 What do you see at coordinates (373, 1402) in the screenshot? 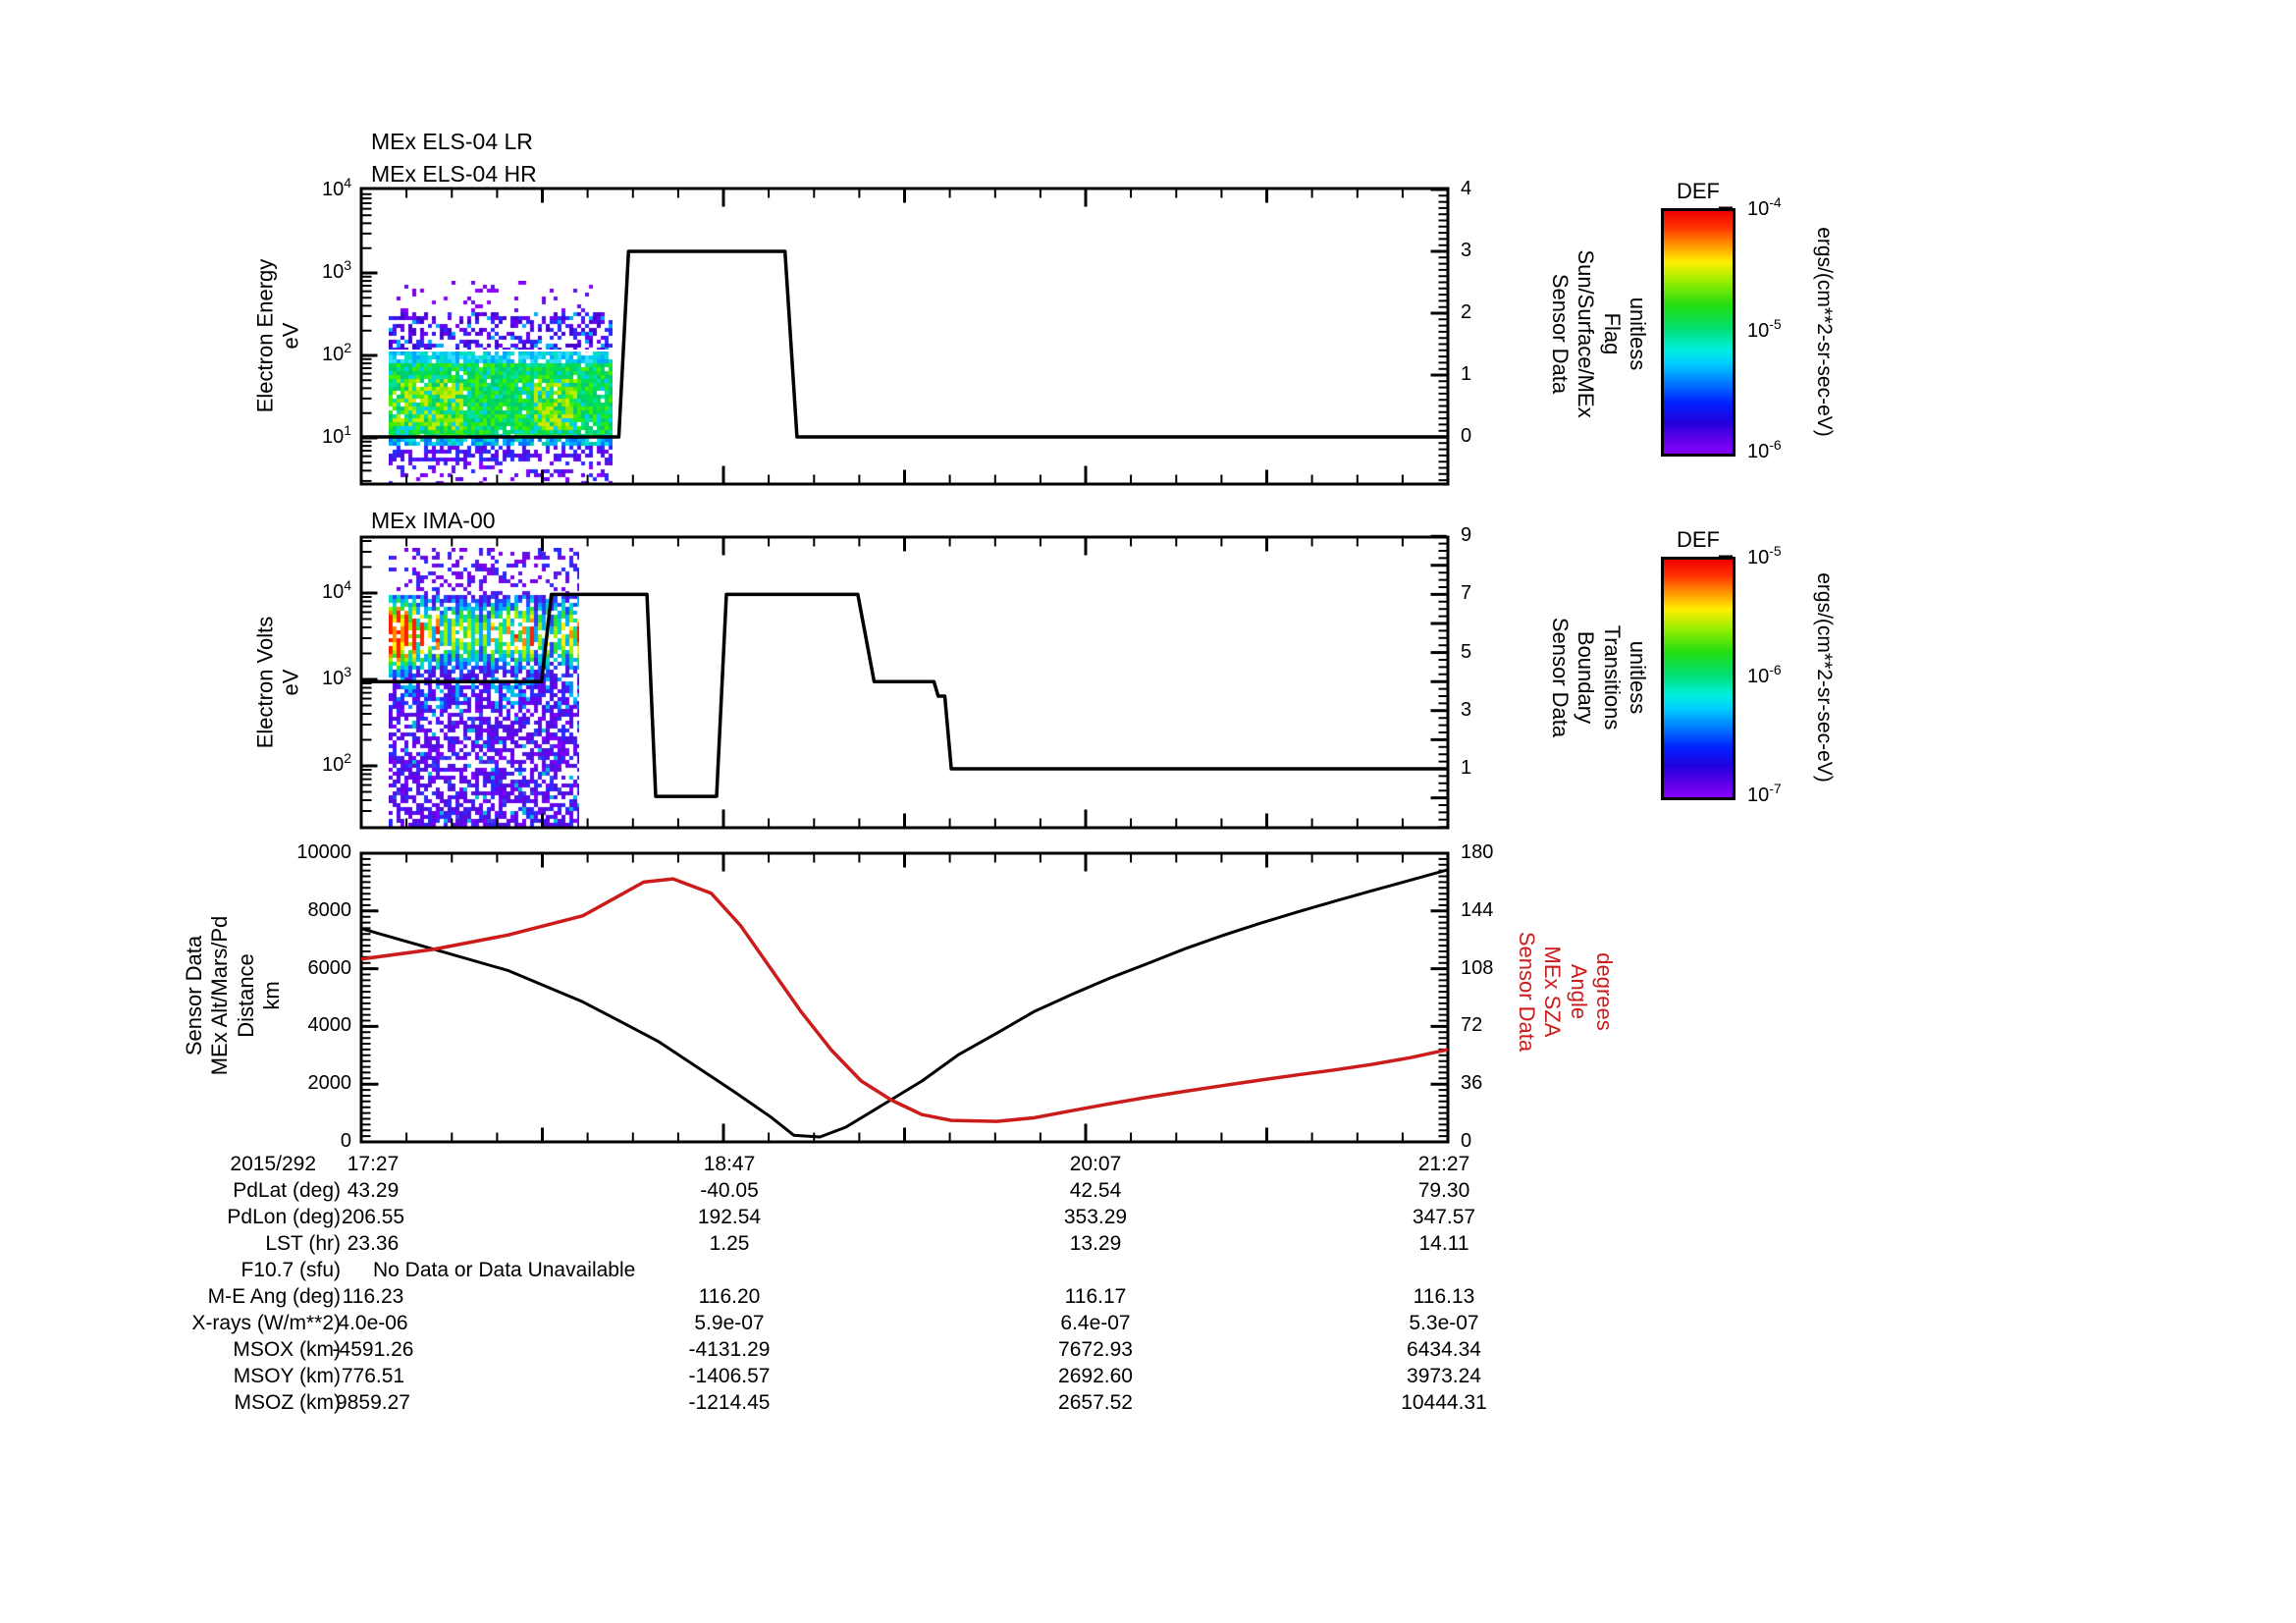
I see `table-cell: 9859.27` at bounding box center [373, 1402].